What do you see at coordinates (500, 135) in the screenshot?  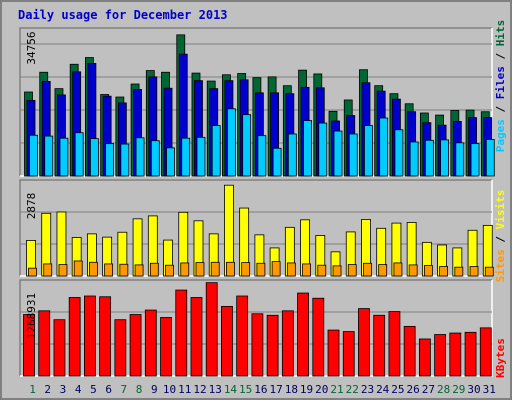 I see `legend-pages: Pages` at bounding box center [500, 135].